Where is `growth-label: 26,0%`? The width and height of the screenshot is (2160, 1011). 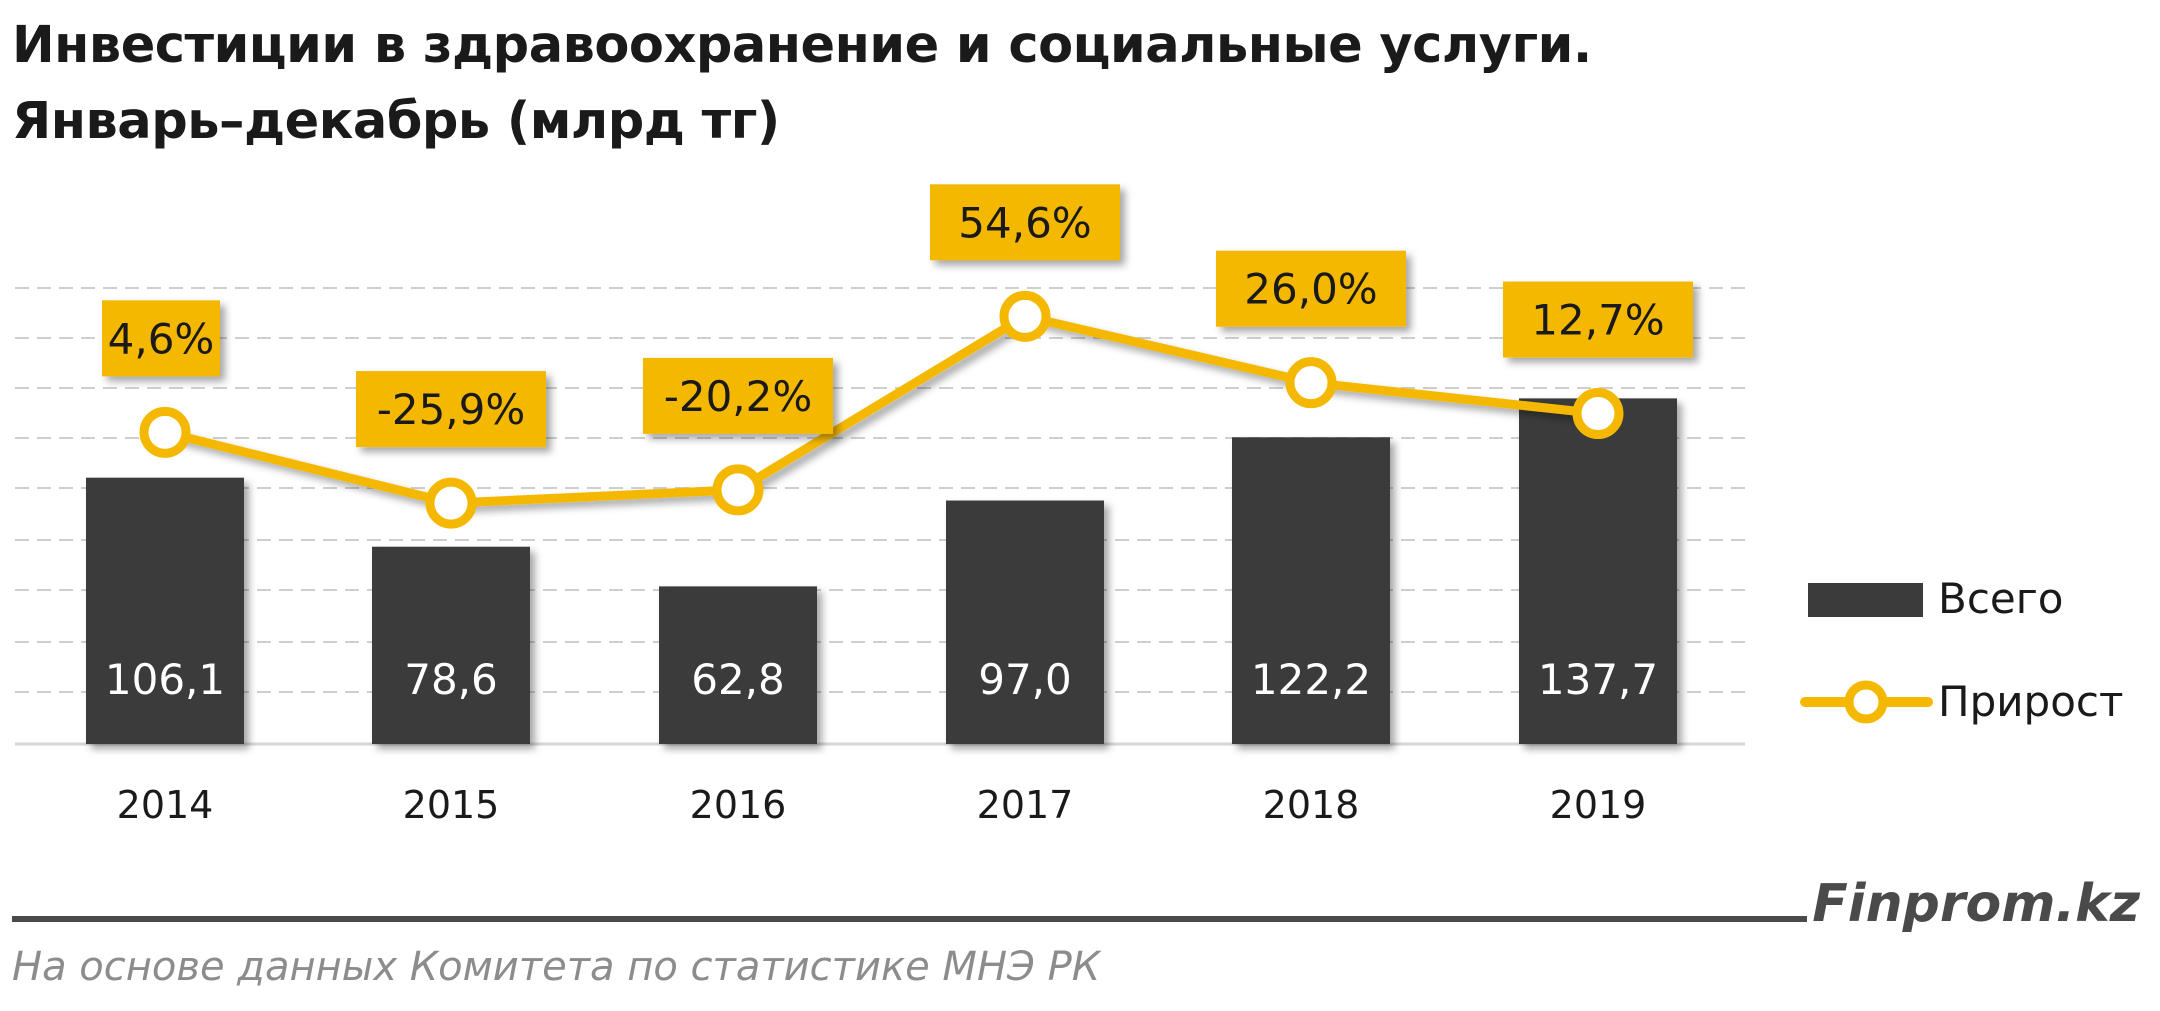
growth-label: 26,0% is located at coordinates (1311, 288).